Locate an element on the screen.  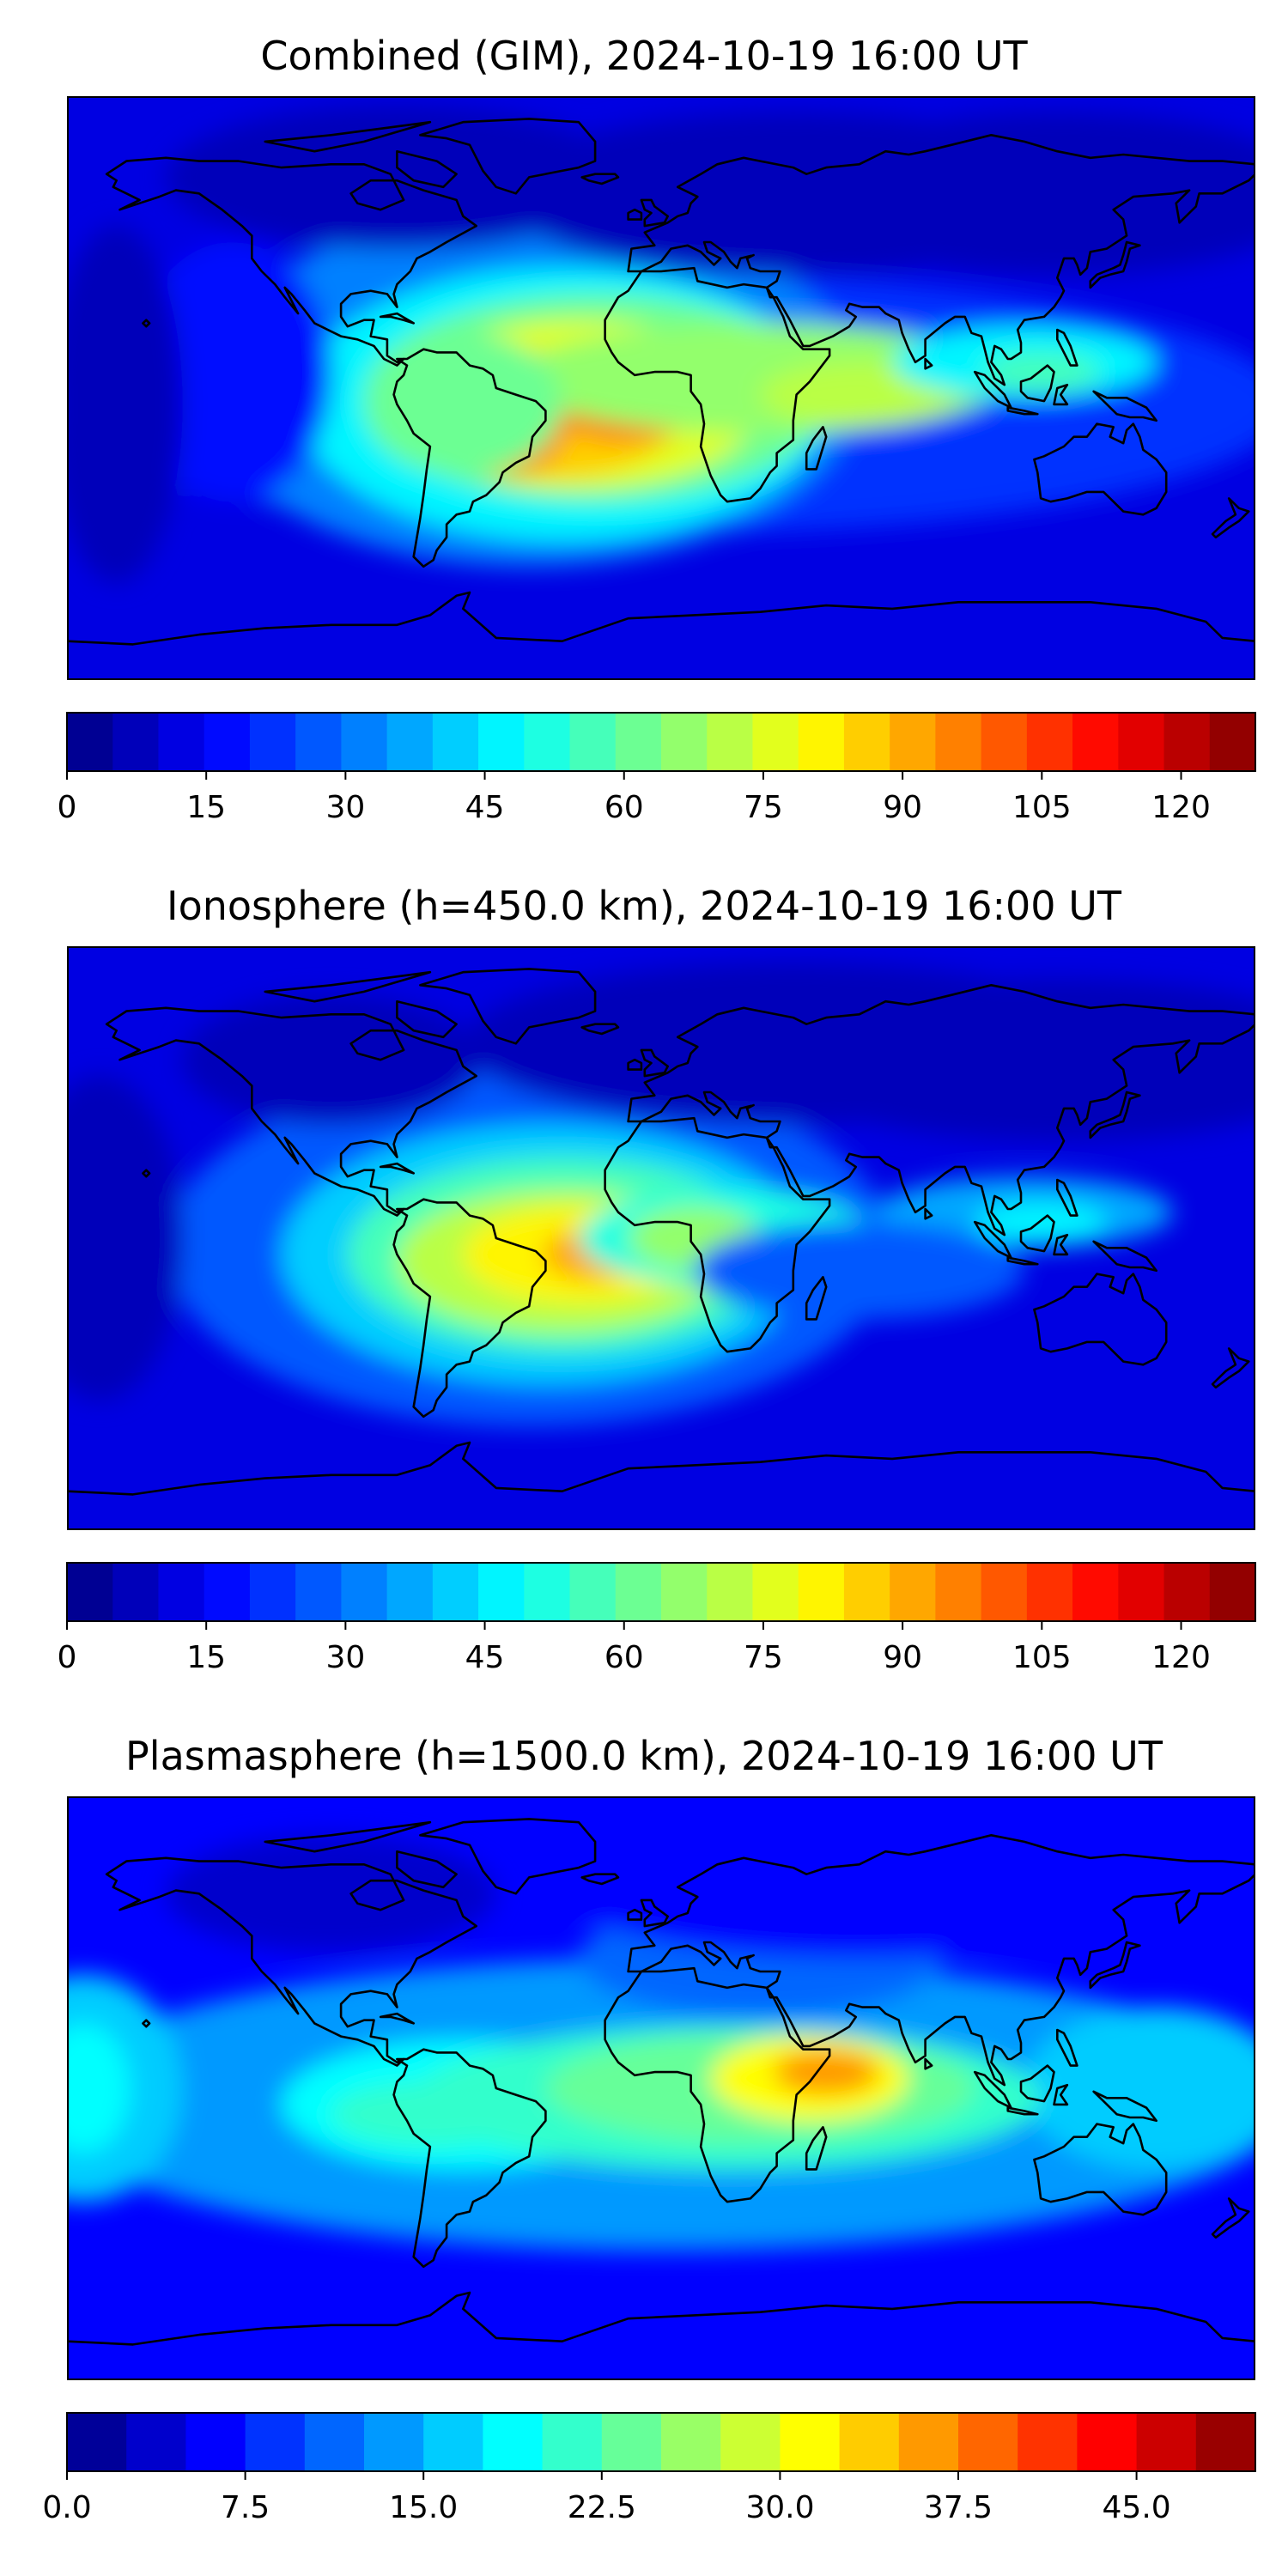
coastline-cuba is located at coordinates (398, 2019).